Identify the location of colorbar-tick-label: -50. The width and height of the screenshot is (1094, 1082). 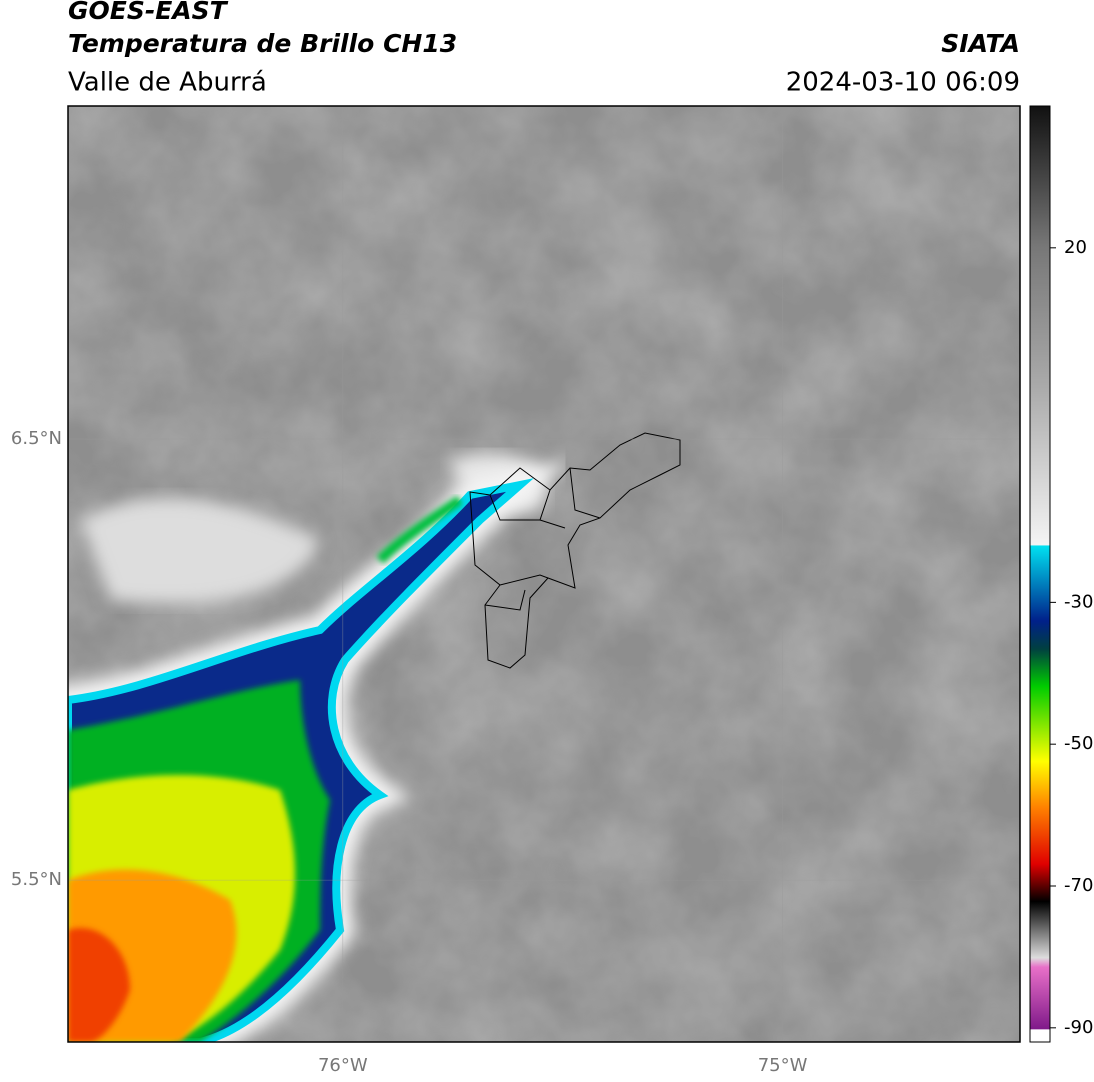
(1078, 743).